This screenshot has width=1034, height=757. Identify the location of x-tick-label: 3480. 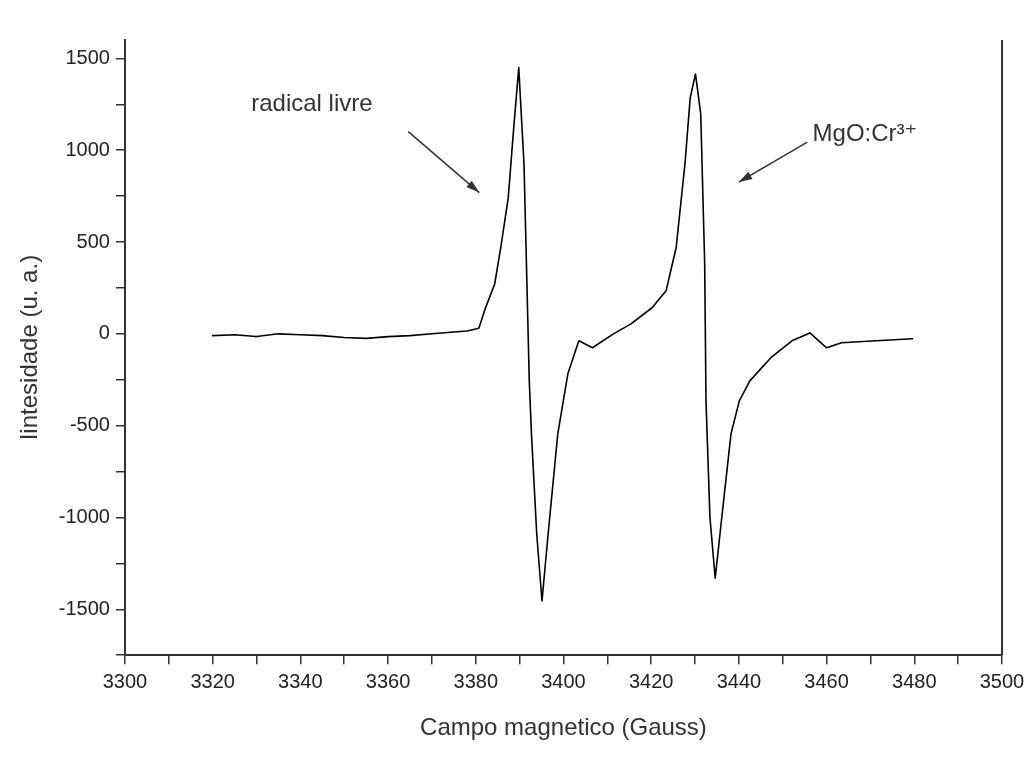
(914, 680).